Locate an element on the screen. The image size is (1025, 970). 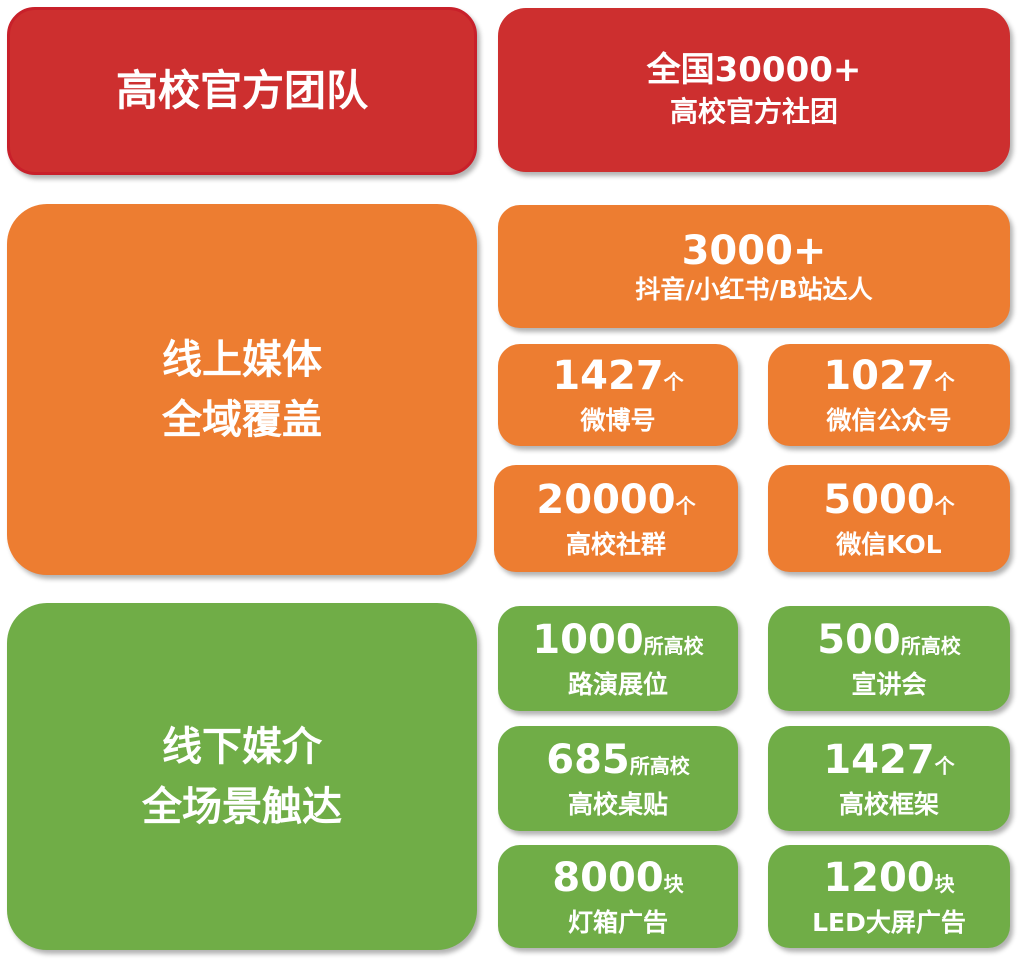
offline-stat-card: 1200块 LED大屏广告 is located at coordinates (889, 896).